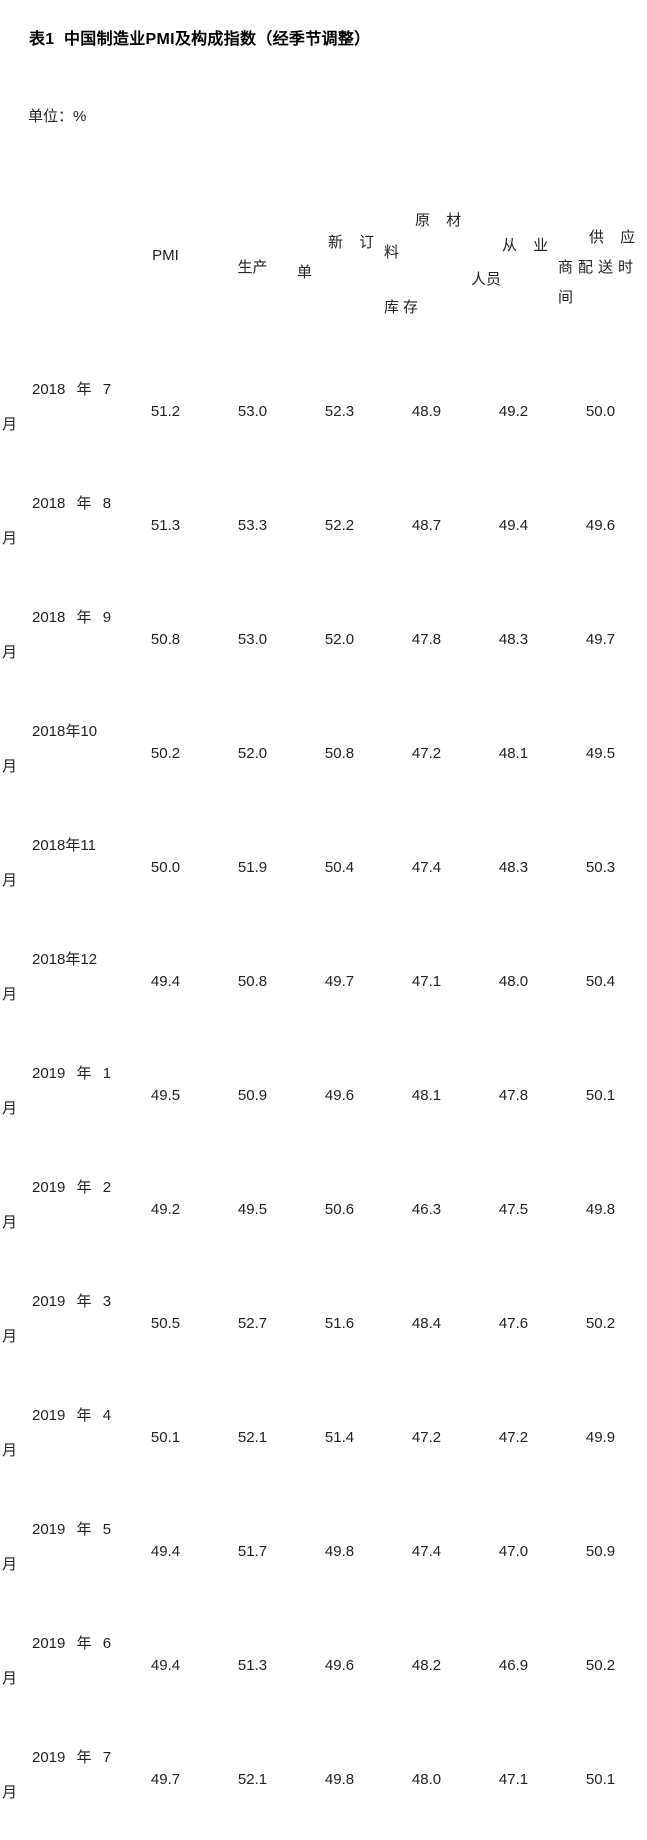  I want to click on employment-value-cell: 49.2, so click(513, 416).